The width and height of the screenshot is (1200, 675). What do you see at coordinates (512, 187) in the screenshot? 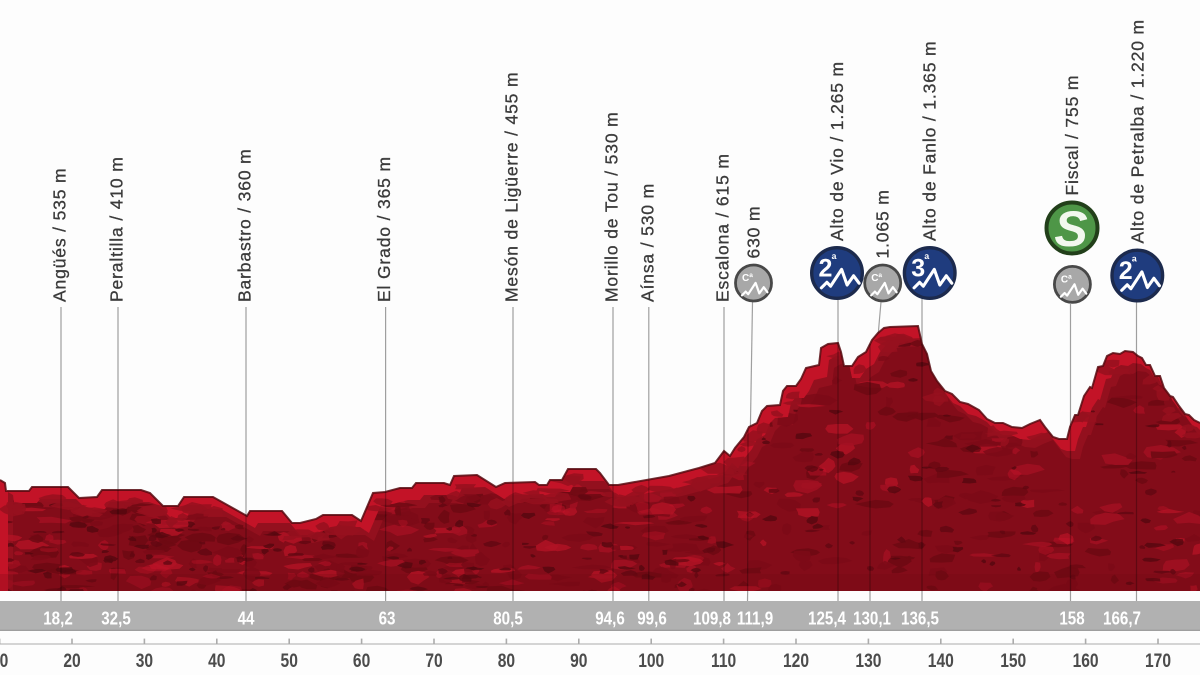
I see `svg-text: Mesón de Ligüerre / 455 m` at bounding box center [512, 187].